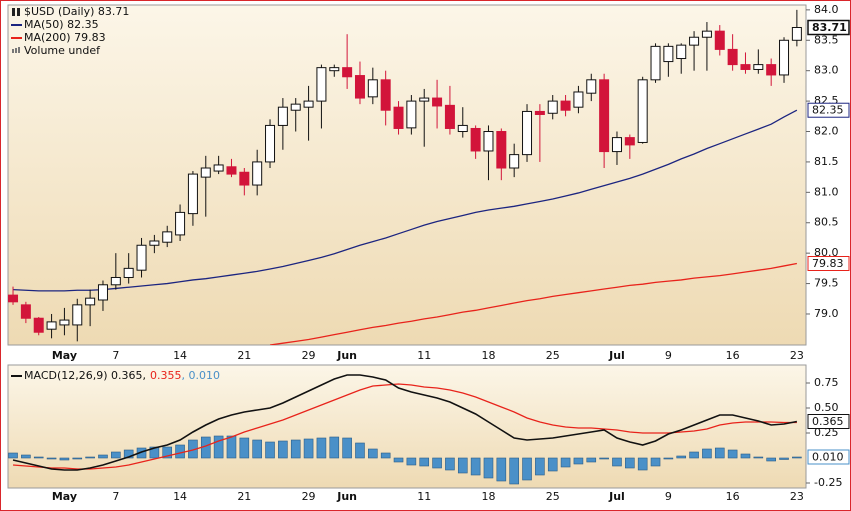  Describe the element at coordinates (826, 252) in the screenshot. I see `y-tick-label: 80.0` at that location.